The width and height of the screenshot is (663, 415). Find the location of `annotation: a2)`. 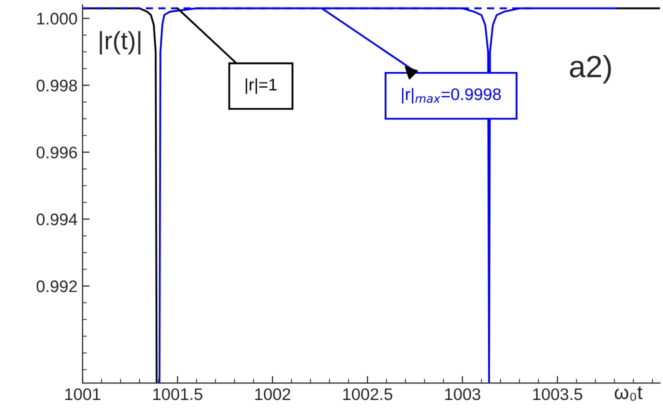

annotation: a2) is located at coordinates (590, 69).